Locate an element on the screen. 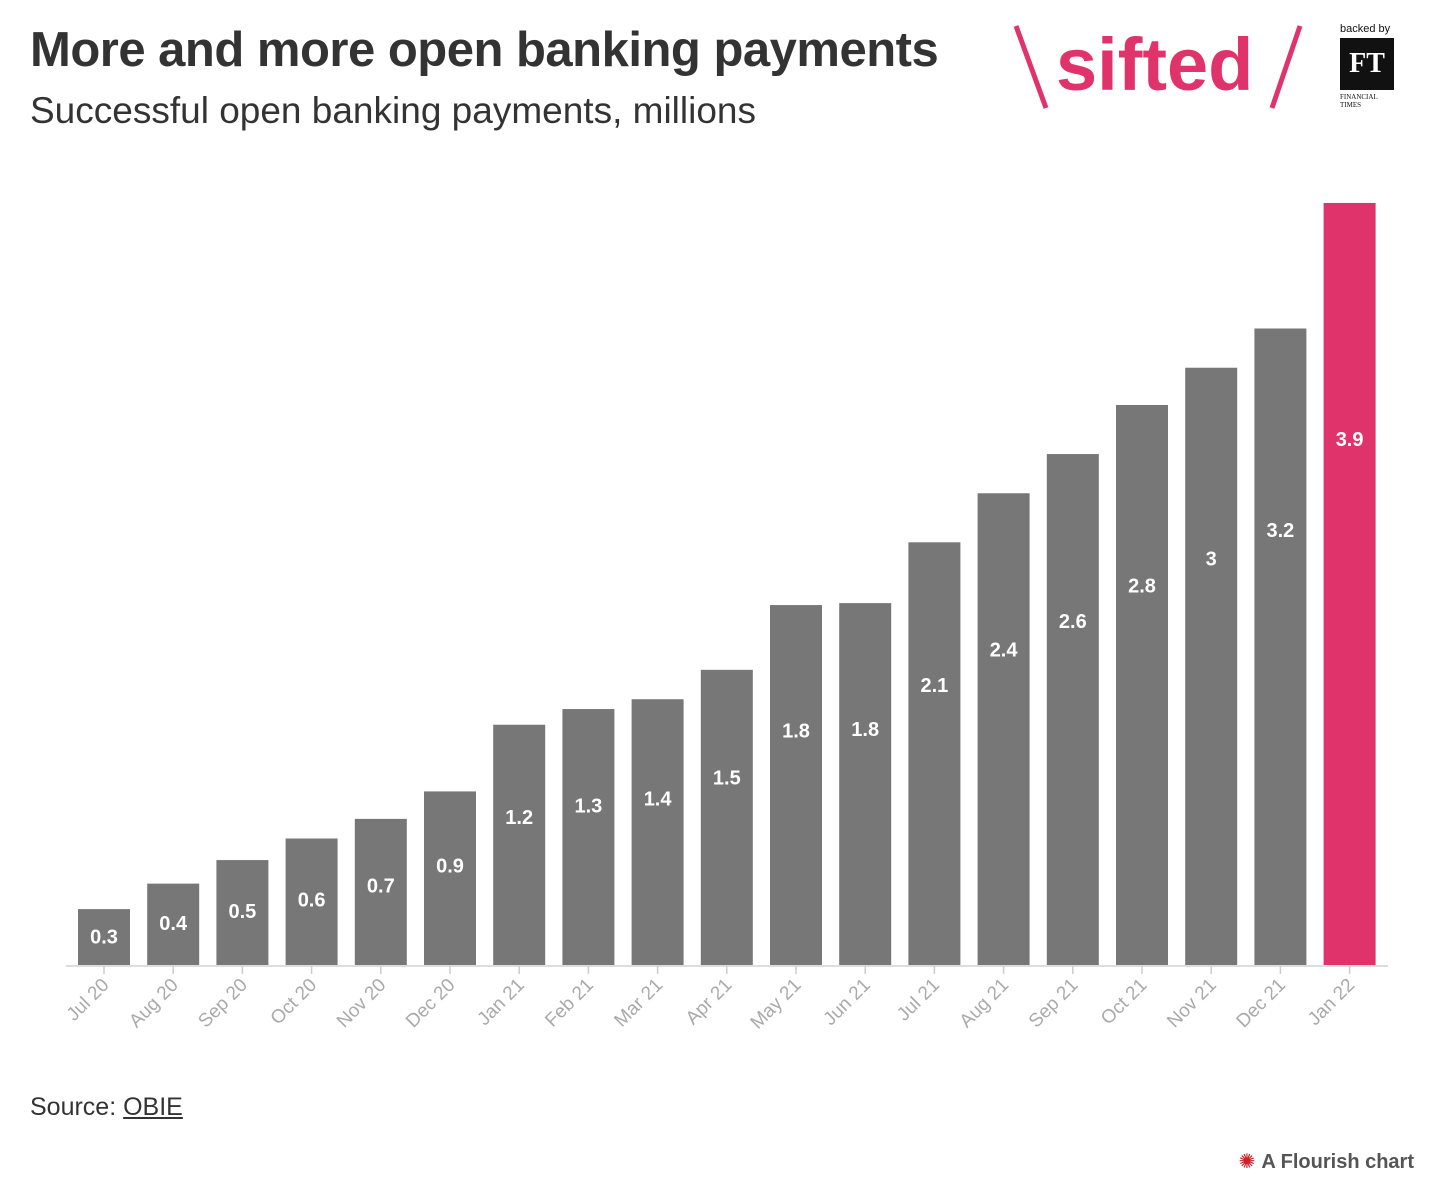 The height and width of the screenshot is (1188, 1438). x-tick-label-10: May 21 is located at coordinates (776, 1004).